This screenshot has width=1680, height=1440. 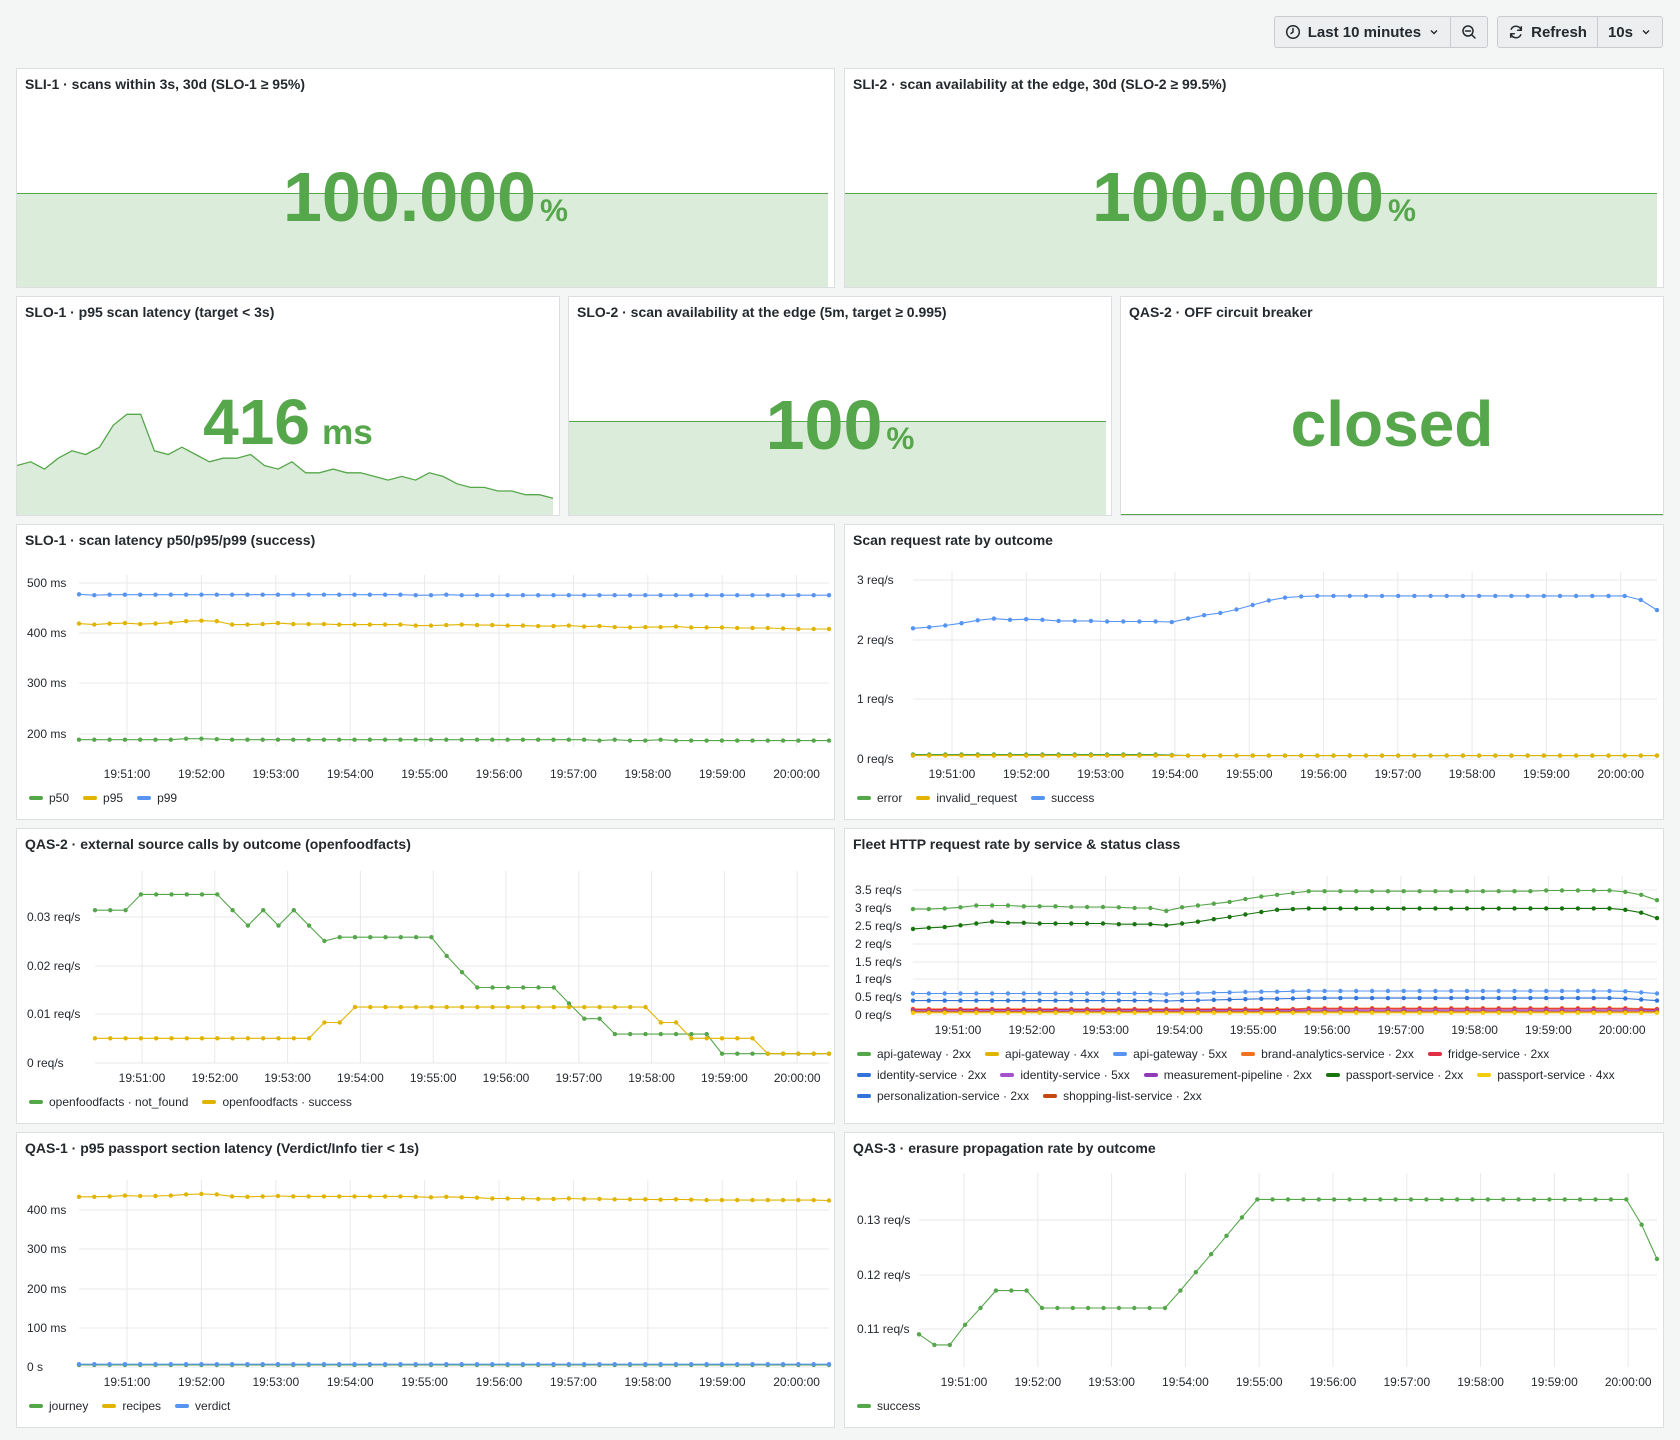 What do you see at coordinates (554, 210) in the screenshot?
I see `stat-unit: %` at bounding box center [554, 210].